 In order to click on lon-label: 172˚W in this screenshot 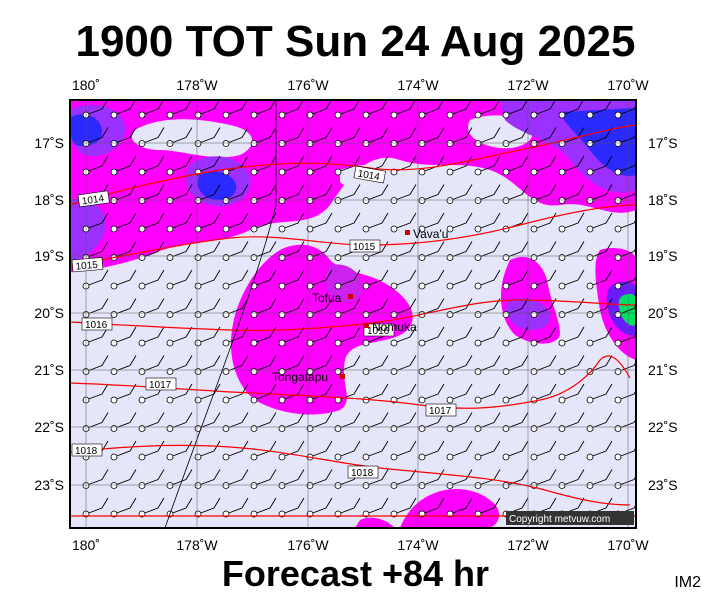, I will do `click(528, 545)`.